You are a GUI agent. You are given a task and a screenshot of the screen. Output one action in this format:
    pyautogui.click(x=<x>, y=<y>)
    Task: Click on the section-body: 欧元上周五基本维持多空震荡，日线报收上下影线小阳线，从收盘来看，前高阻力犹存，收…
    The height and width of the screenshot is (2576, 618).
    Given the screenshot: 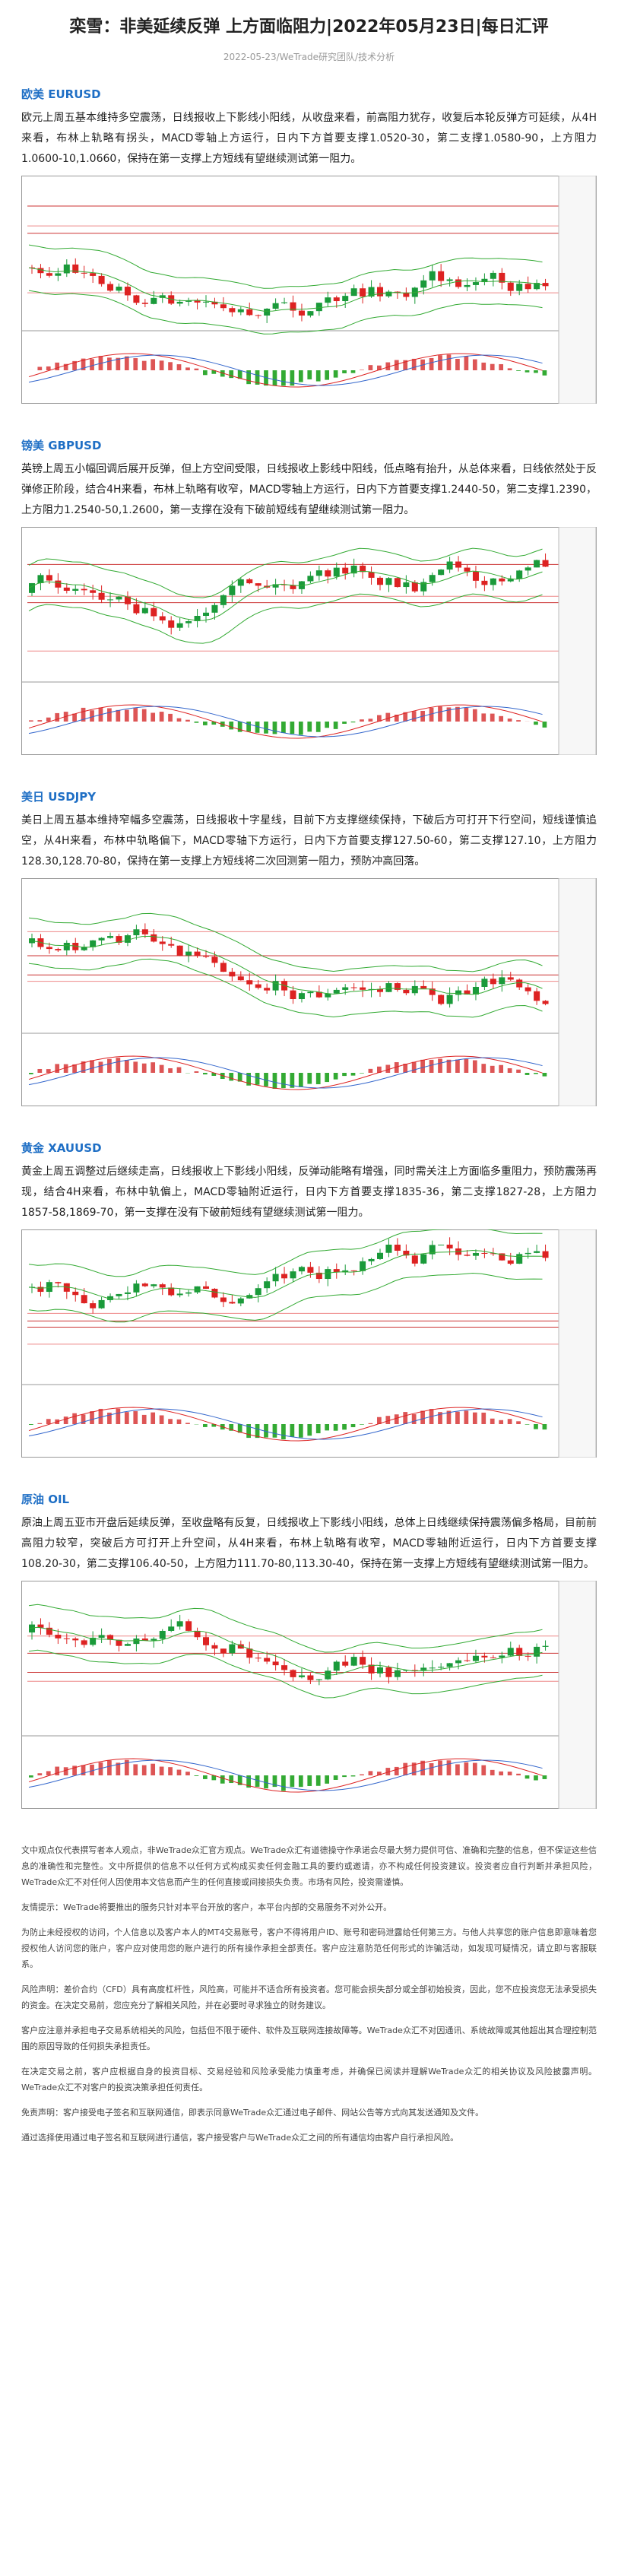 What is the action you would take?
    pyautogui.click(x=309, y=138)
    